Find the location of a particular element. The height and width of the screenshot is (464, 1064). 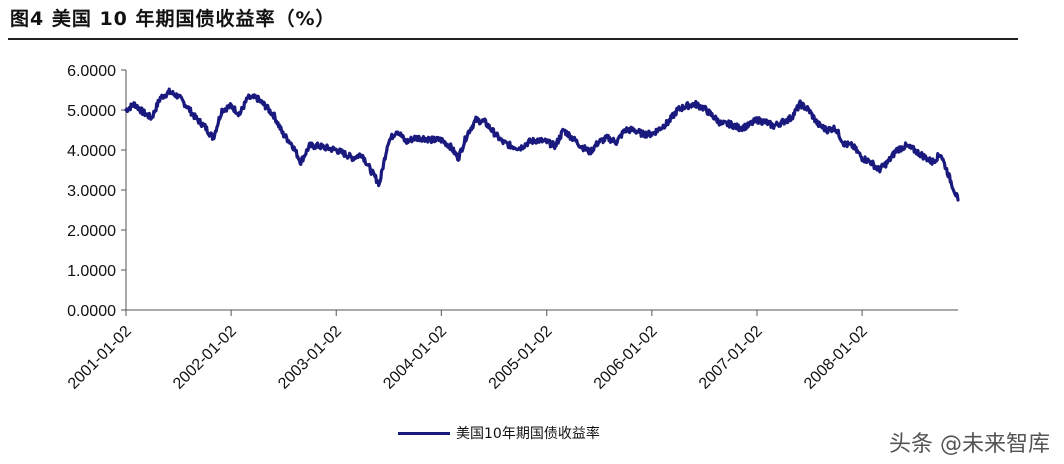

legend: 美国10年期国债收益率 is located at coordinates (499, 433).